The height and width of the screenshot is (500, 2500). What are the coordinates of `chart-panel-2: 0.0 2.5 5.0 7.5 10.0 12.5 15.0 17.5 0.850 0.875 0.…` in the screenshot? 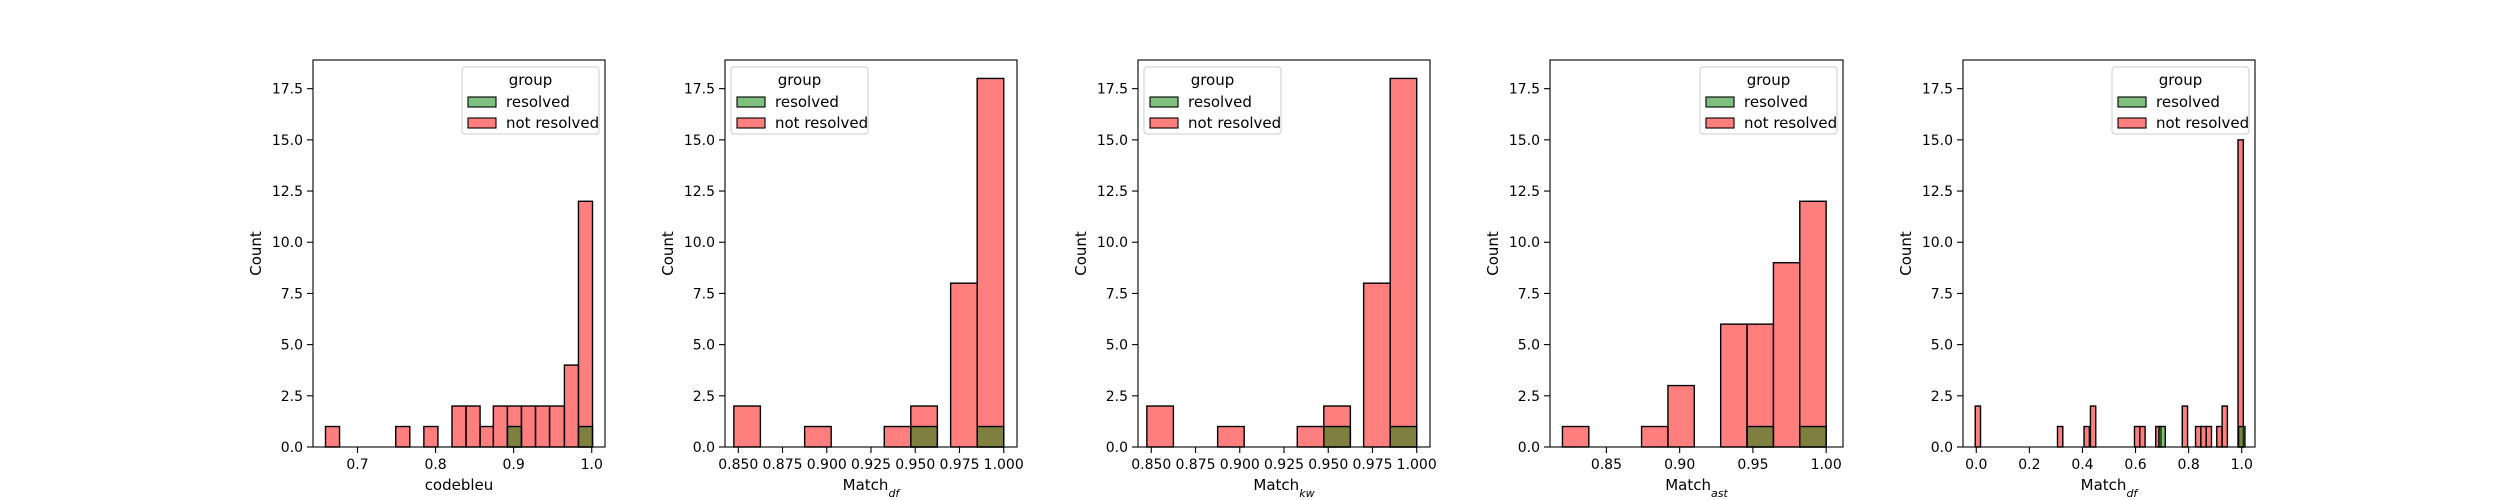 It's located at (841, 279).